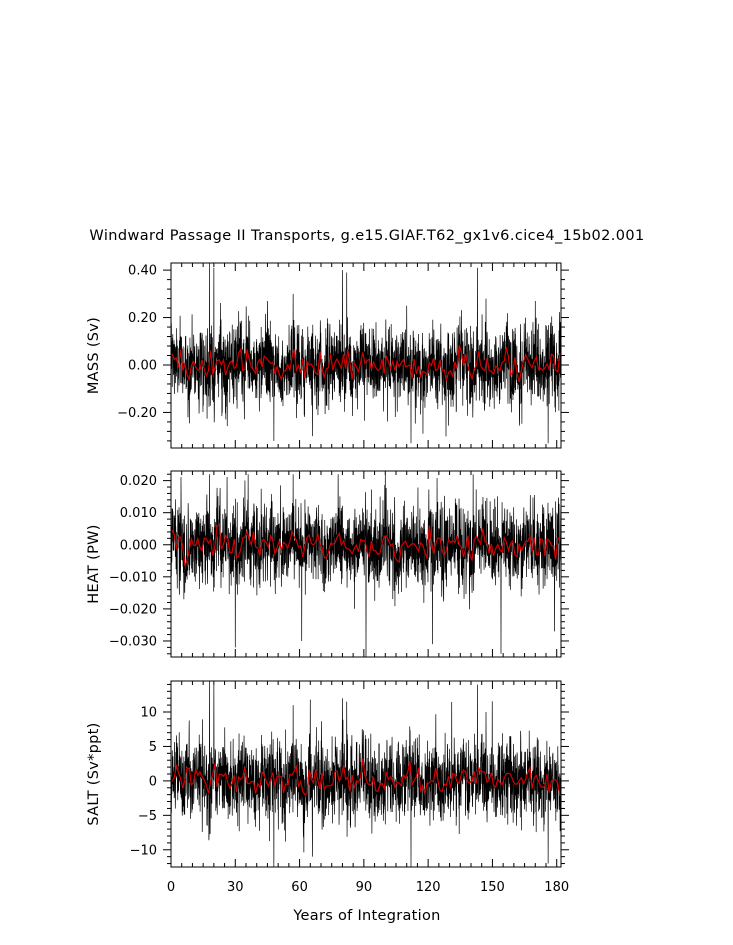 The width and height of the screenshot is (733, 945). Describe the element at coordinates (142, 271) in the screenshot. I see `y-tick-label: 0.40` at that location.